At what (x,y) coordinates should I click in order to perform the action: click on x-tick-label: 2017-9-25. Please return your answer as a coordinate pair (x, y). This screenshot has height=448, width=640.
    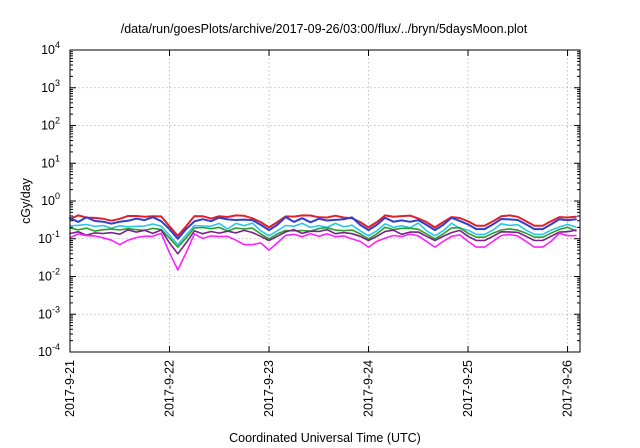
    Looking at the image, I should click on (468, 388).